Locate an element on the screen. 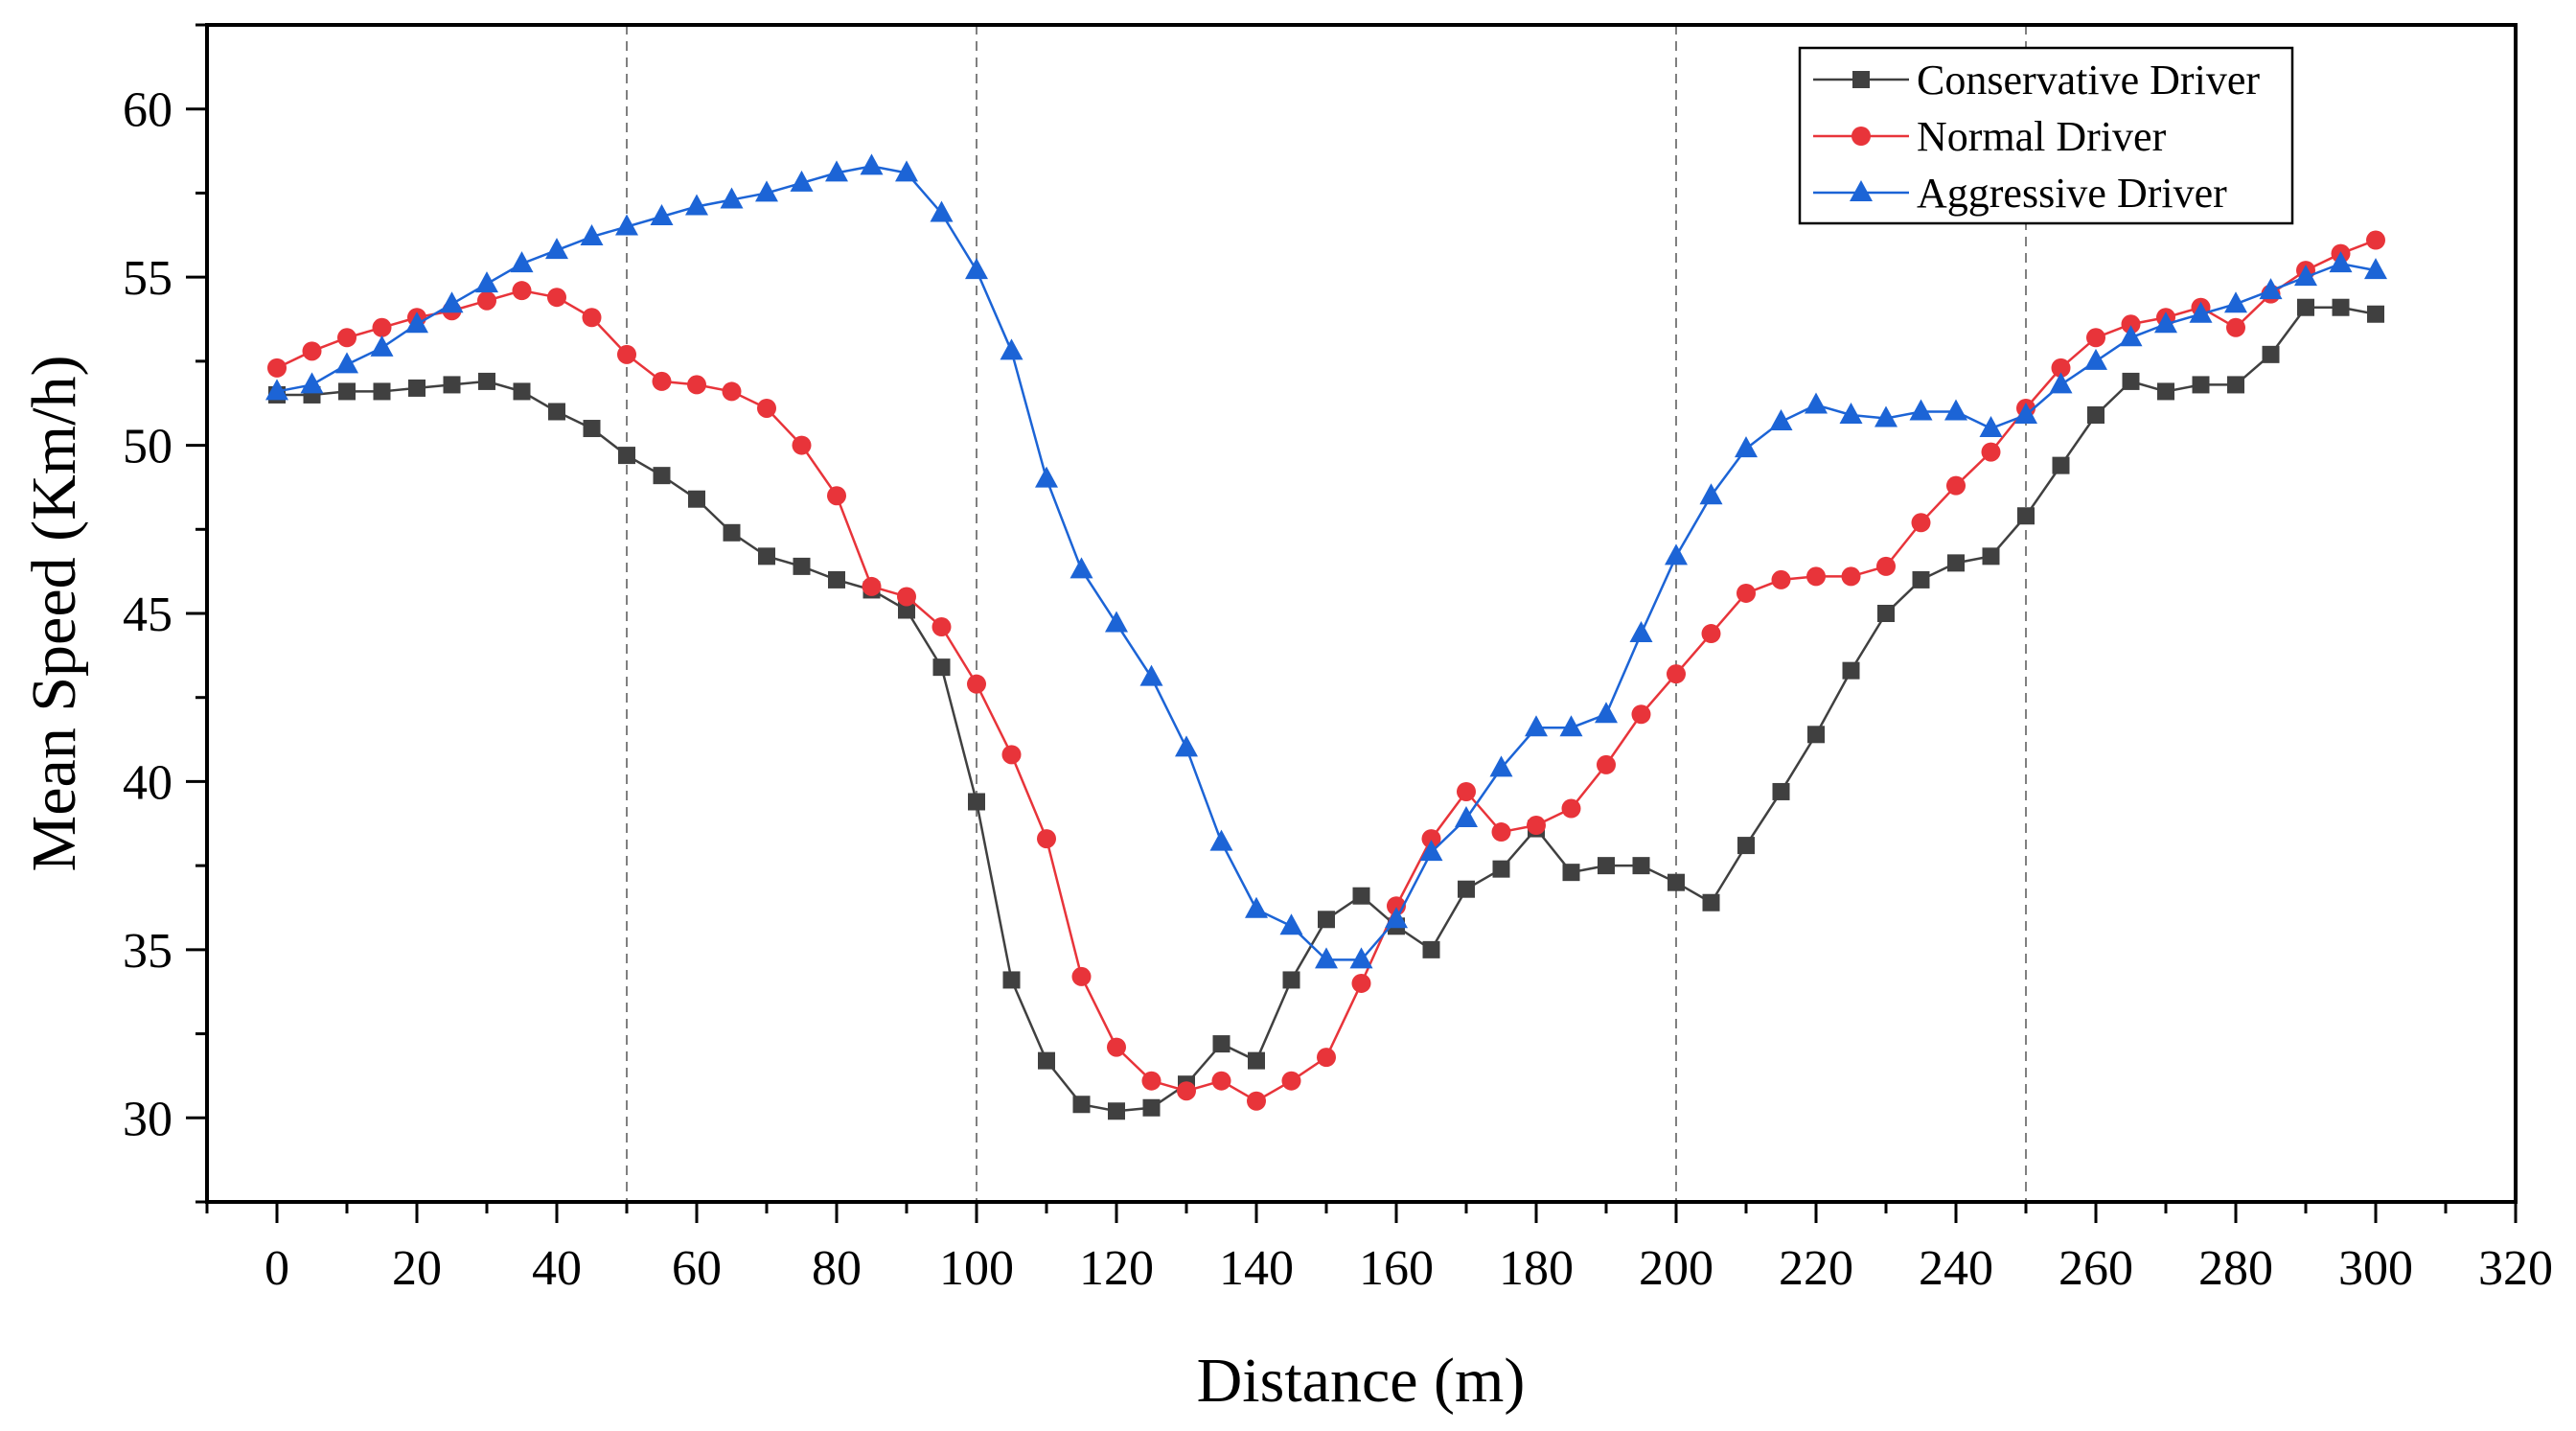 The height and width of the screenshot is (1431, 2576). x-tick-label: 100 is located at coordinates (976, 1268).